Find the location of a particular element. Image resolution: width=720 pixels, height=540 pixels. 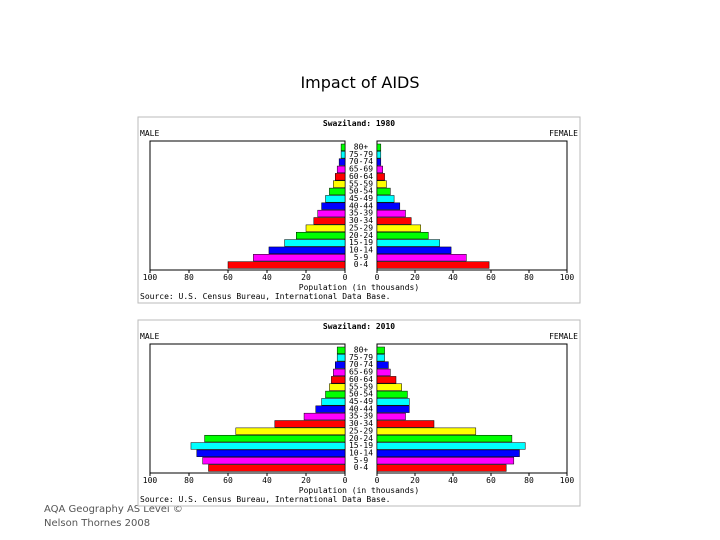

age-label: 60-64 is located at coordinates (361, 379).